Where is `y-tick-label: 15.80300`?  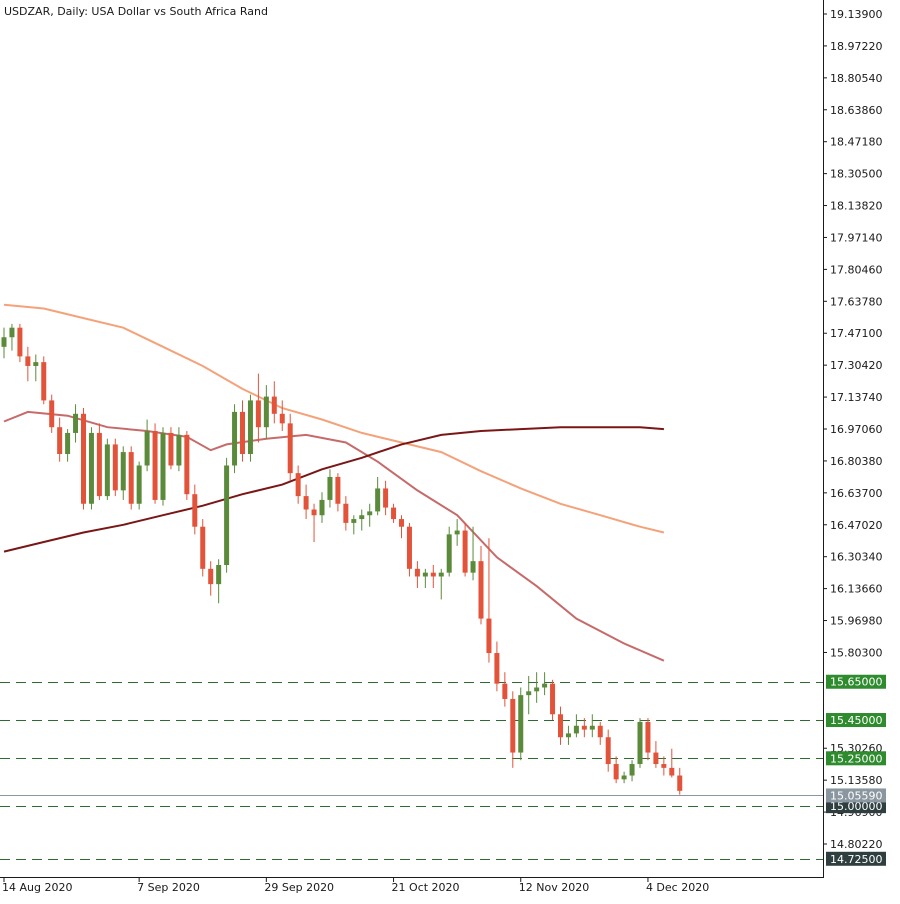
y-tick-label: 15.80300 is located at coordinates (856, 652).